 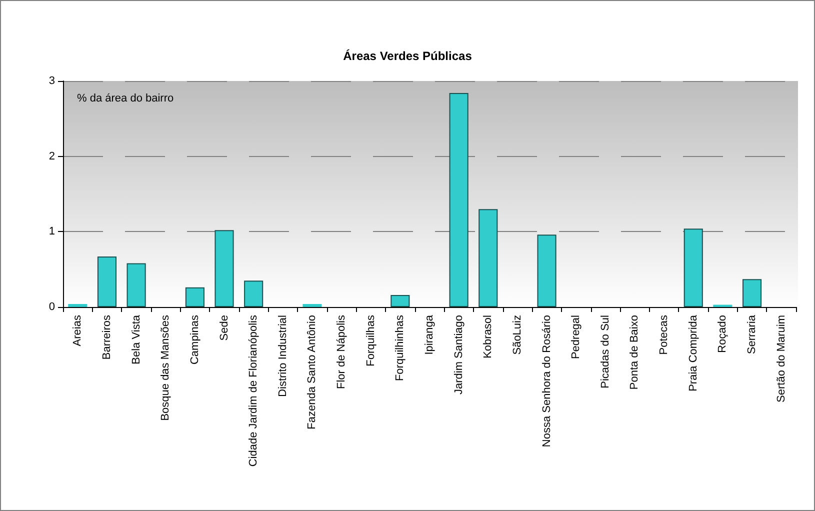 I want to click on x-tick-label: Praia Comprida, so click(x=693, y=353).